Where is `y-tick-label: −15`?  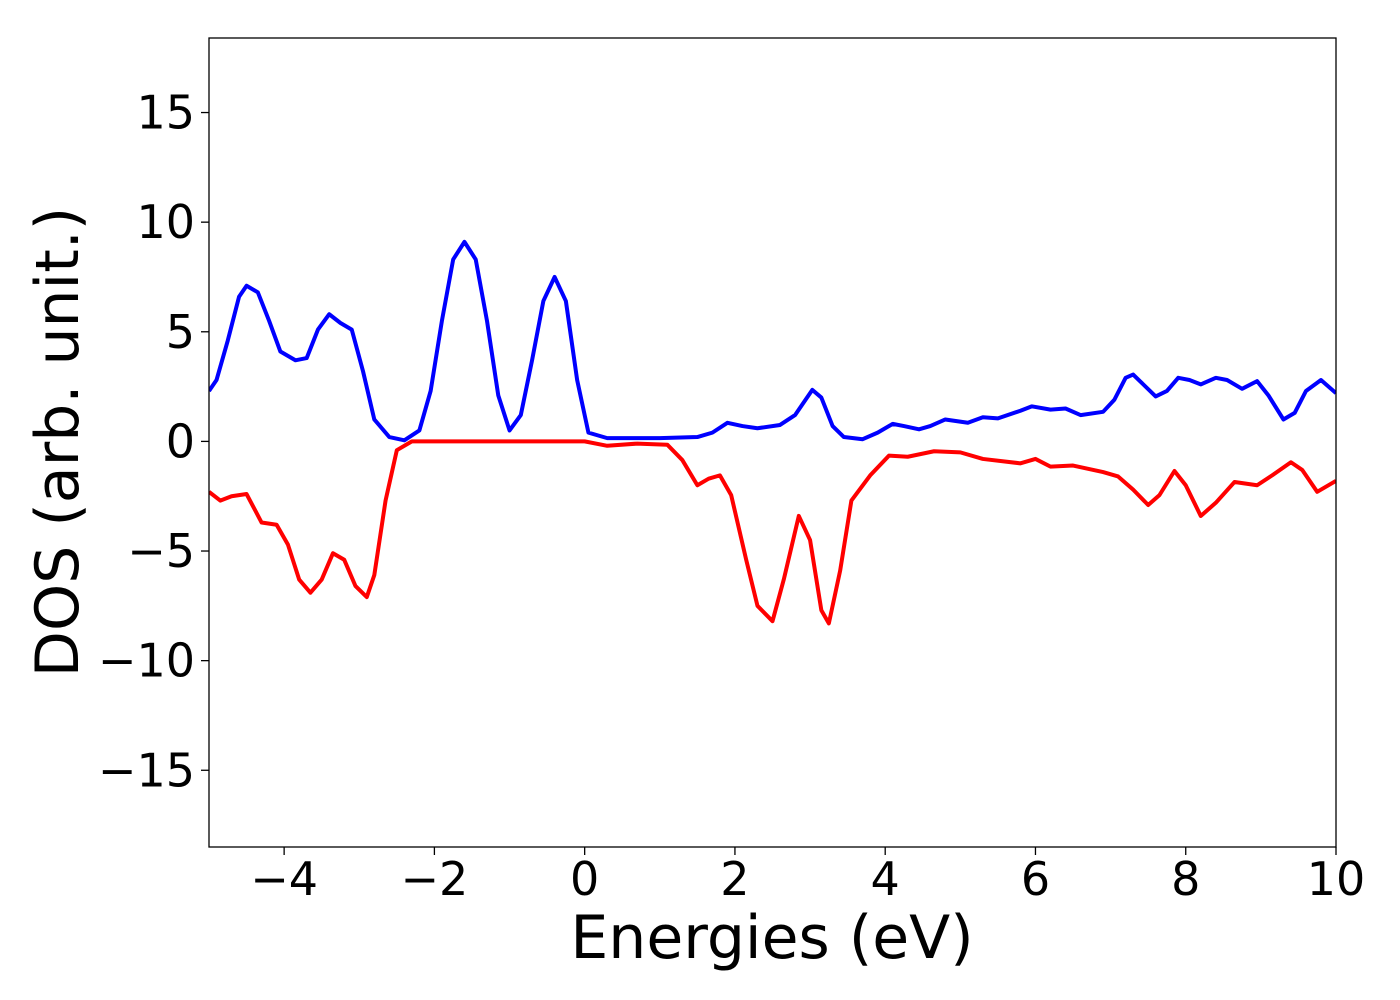
y-tick-label: −15 is located at coordinates (146, 770).